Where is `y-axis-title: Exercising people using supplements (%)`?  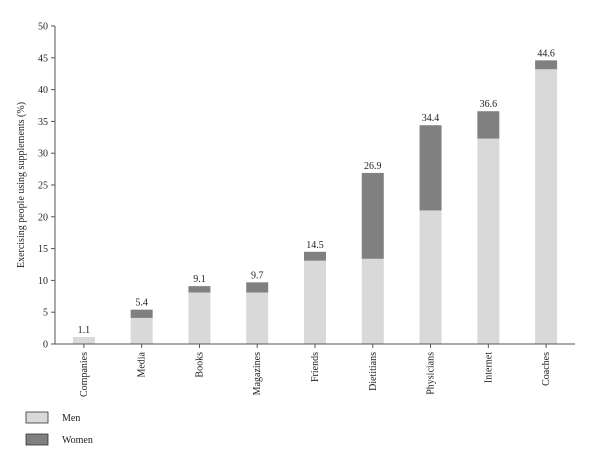 y-axis-title: Exercising people using supplements (%) is located at coordinates (21, 185).